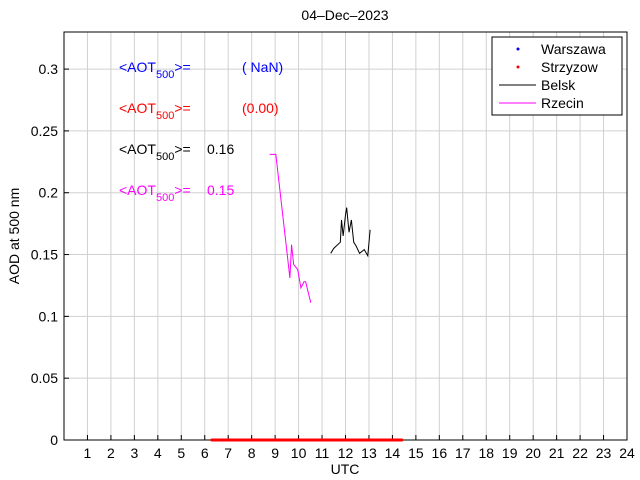  Describe the element at coordinates (562, 103) in the screenshot. I see `legend-label: Rzecin` at that location.